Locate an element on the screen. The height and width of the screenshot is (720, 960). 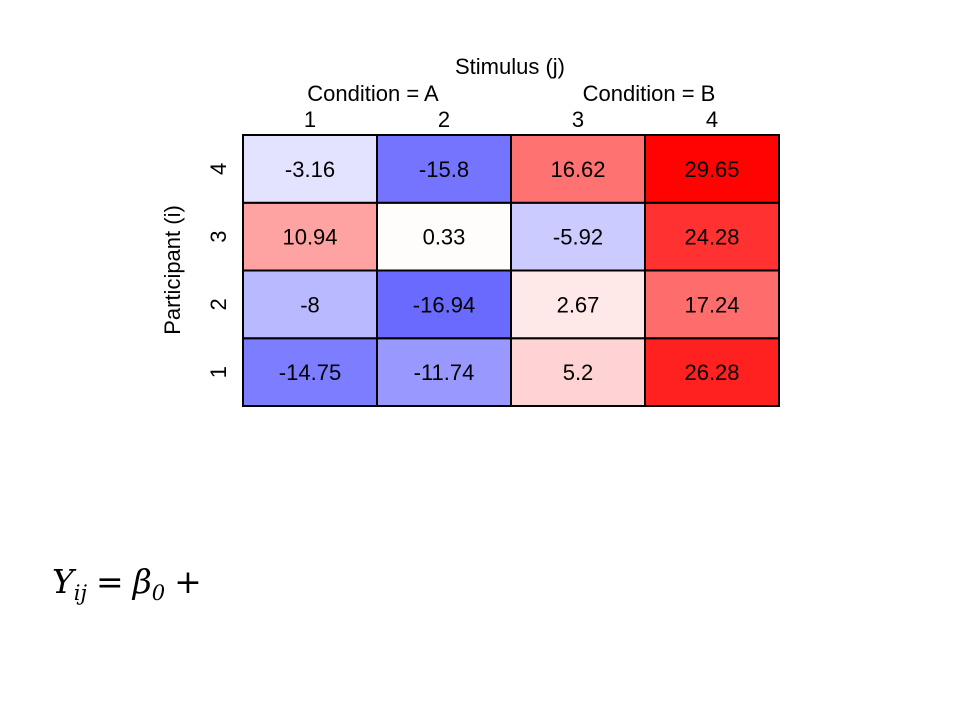
cell-value-label: -5.92 is located at coordinates (578, 237).